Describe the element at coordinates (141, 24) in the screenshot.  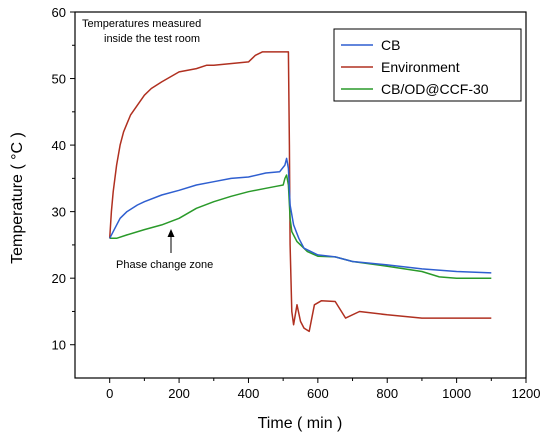
I see `annotation-room-line1: Temperatures measured` at that location.